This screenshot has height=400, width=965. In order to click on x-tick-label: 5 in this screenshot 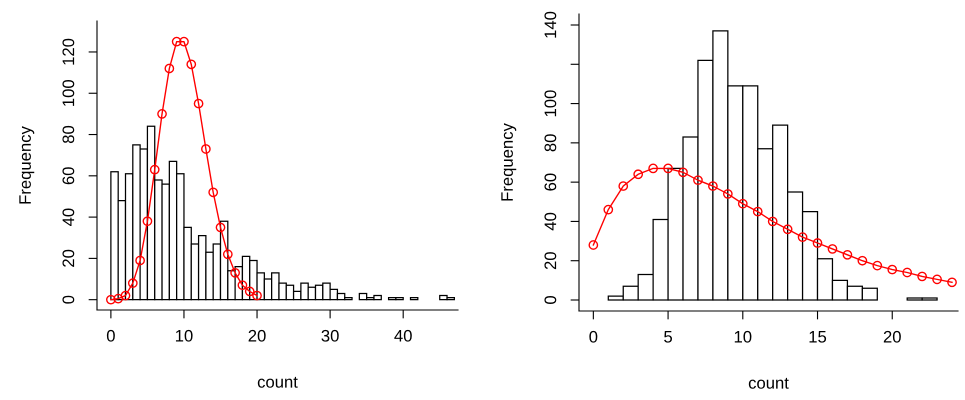, I will do `click(668, 337)`.